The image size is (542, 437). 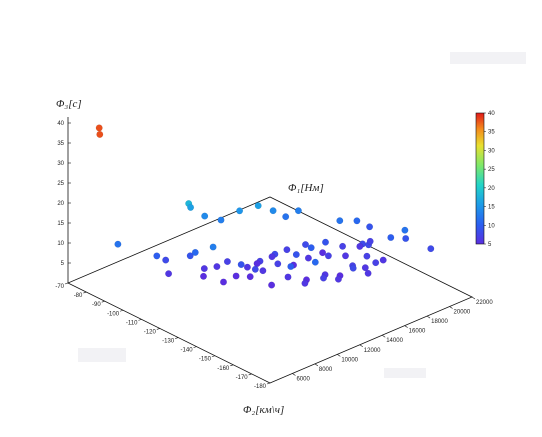 I want to click on x-tick-label: 22000, so click(x=484, y=303).